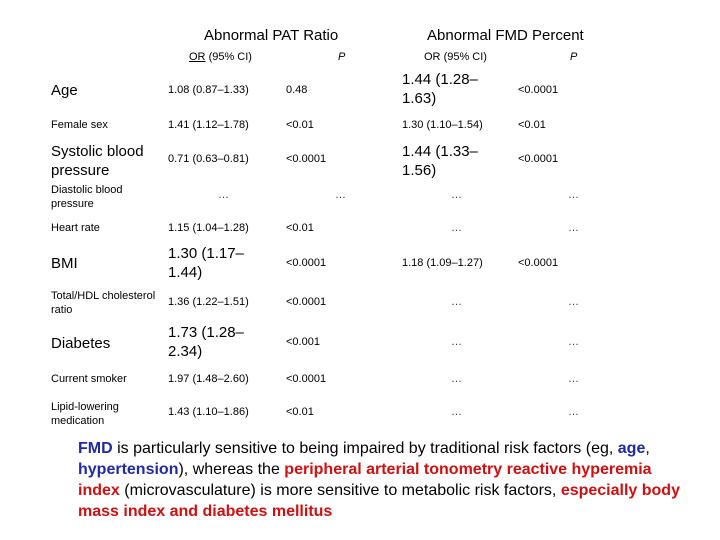  Describe the element at coordinates (532, 125) in the screenshot. I see `fmd-p-cell: <0.01` at that location.